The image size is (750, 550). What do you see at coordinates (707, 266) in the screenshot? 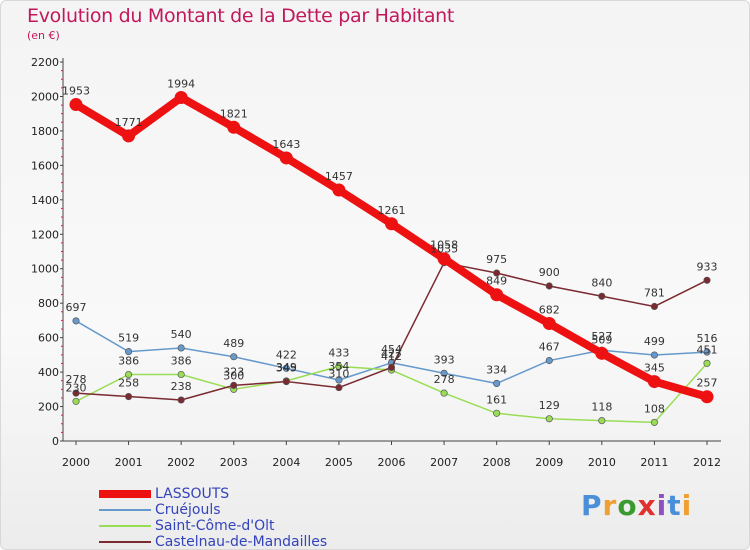
I see `data-label: 933` at bounding box center [707, 266].